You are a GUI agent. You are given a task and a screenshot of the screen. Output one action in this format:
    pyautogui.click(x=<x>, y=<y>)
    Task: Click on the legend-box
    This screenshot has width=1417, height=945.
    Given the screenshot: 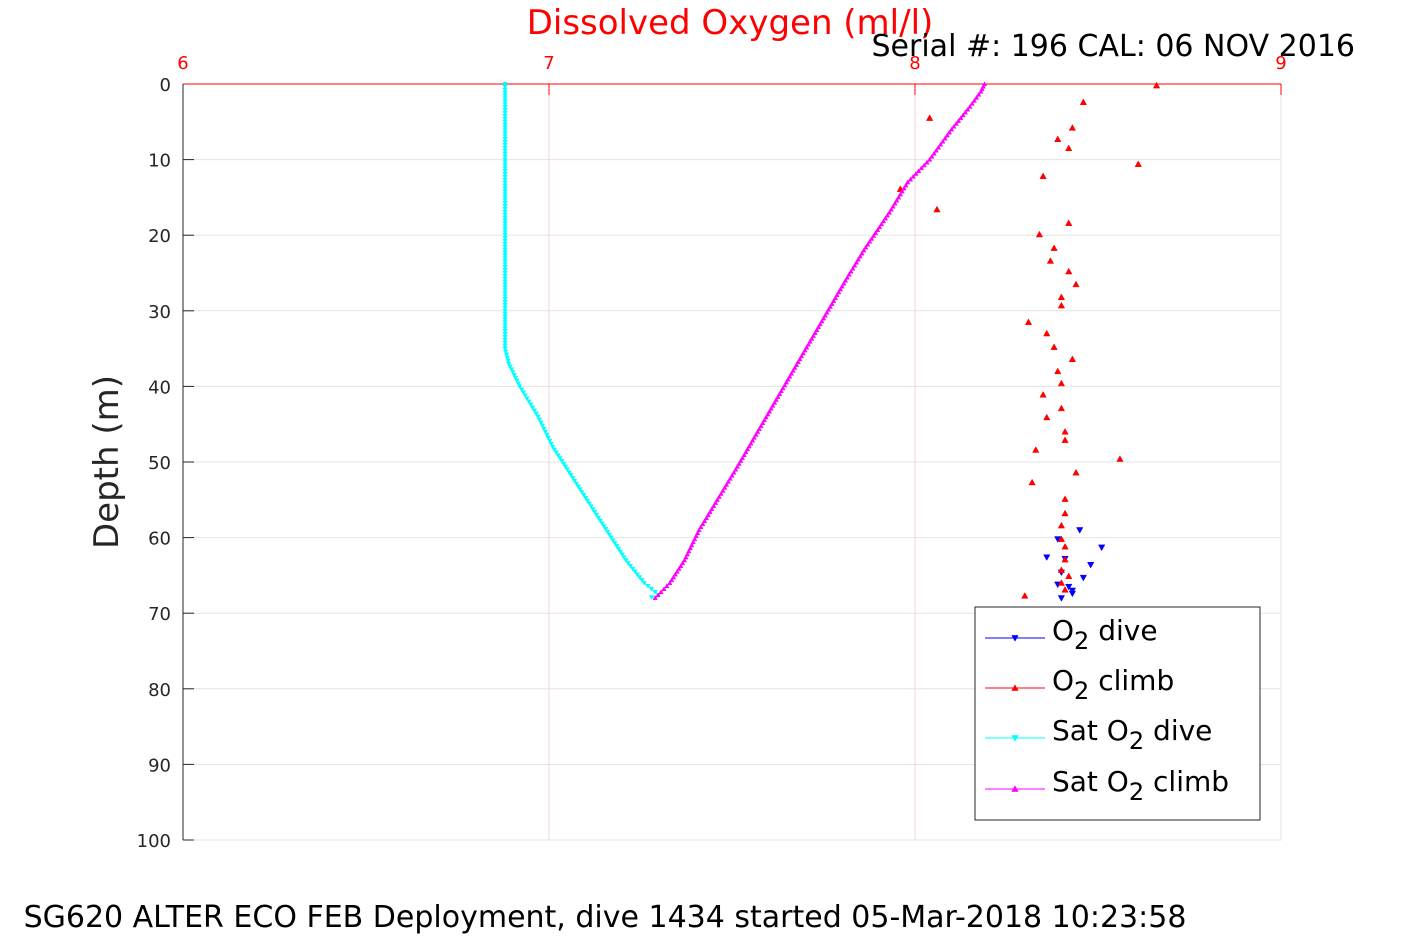 What is the action you would take?
    pyautogui.click(x=1117, y=713)
    